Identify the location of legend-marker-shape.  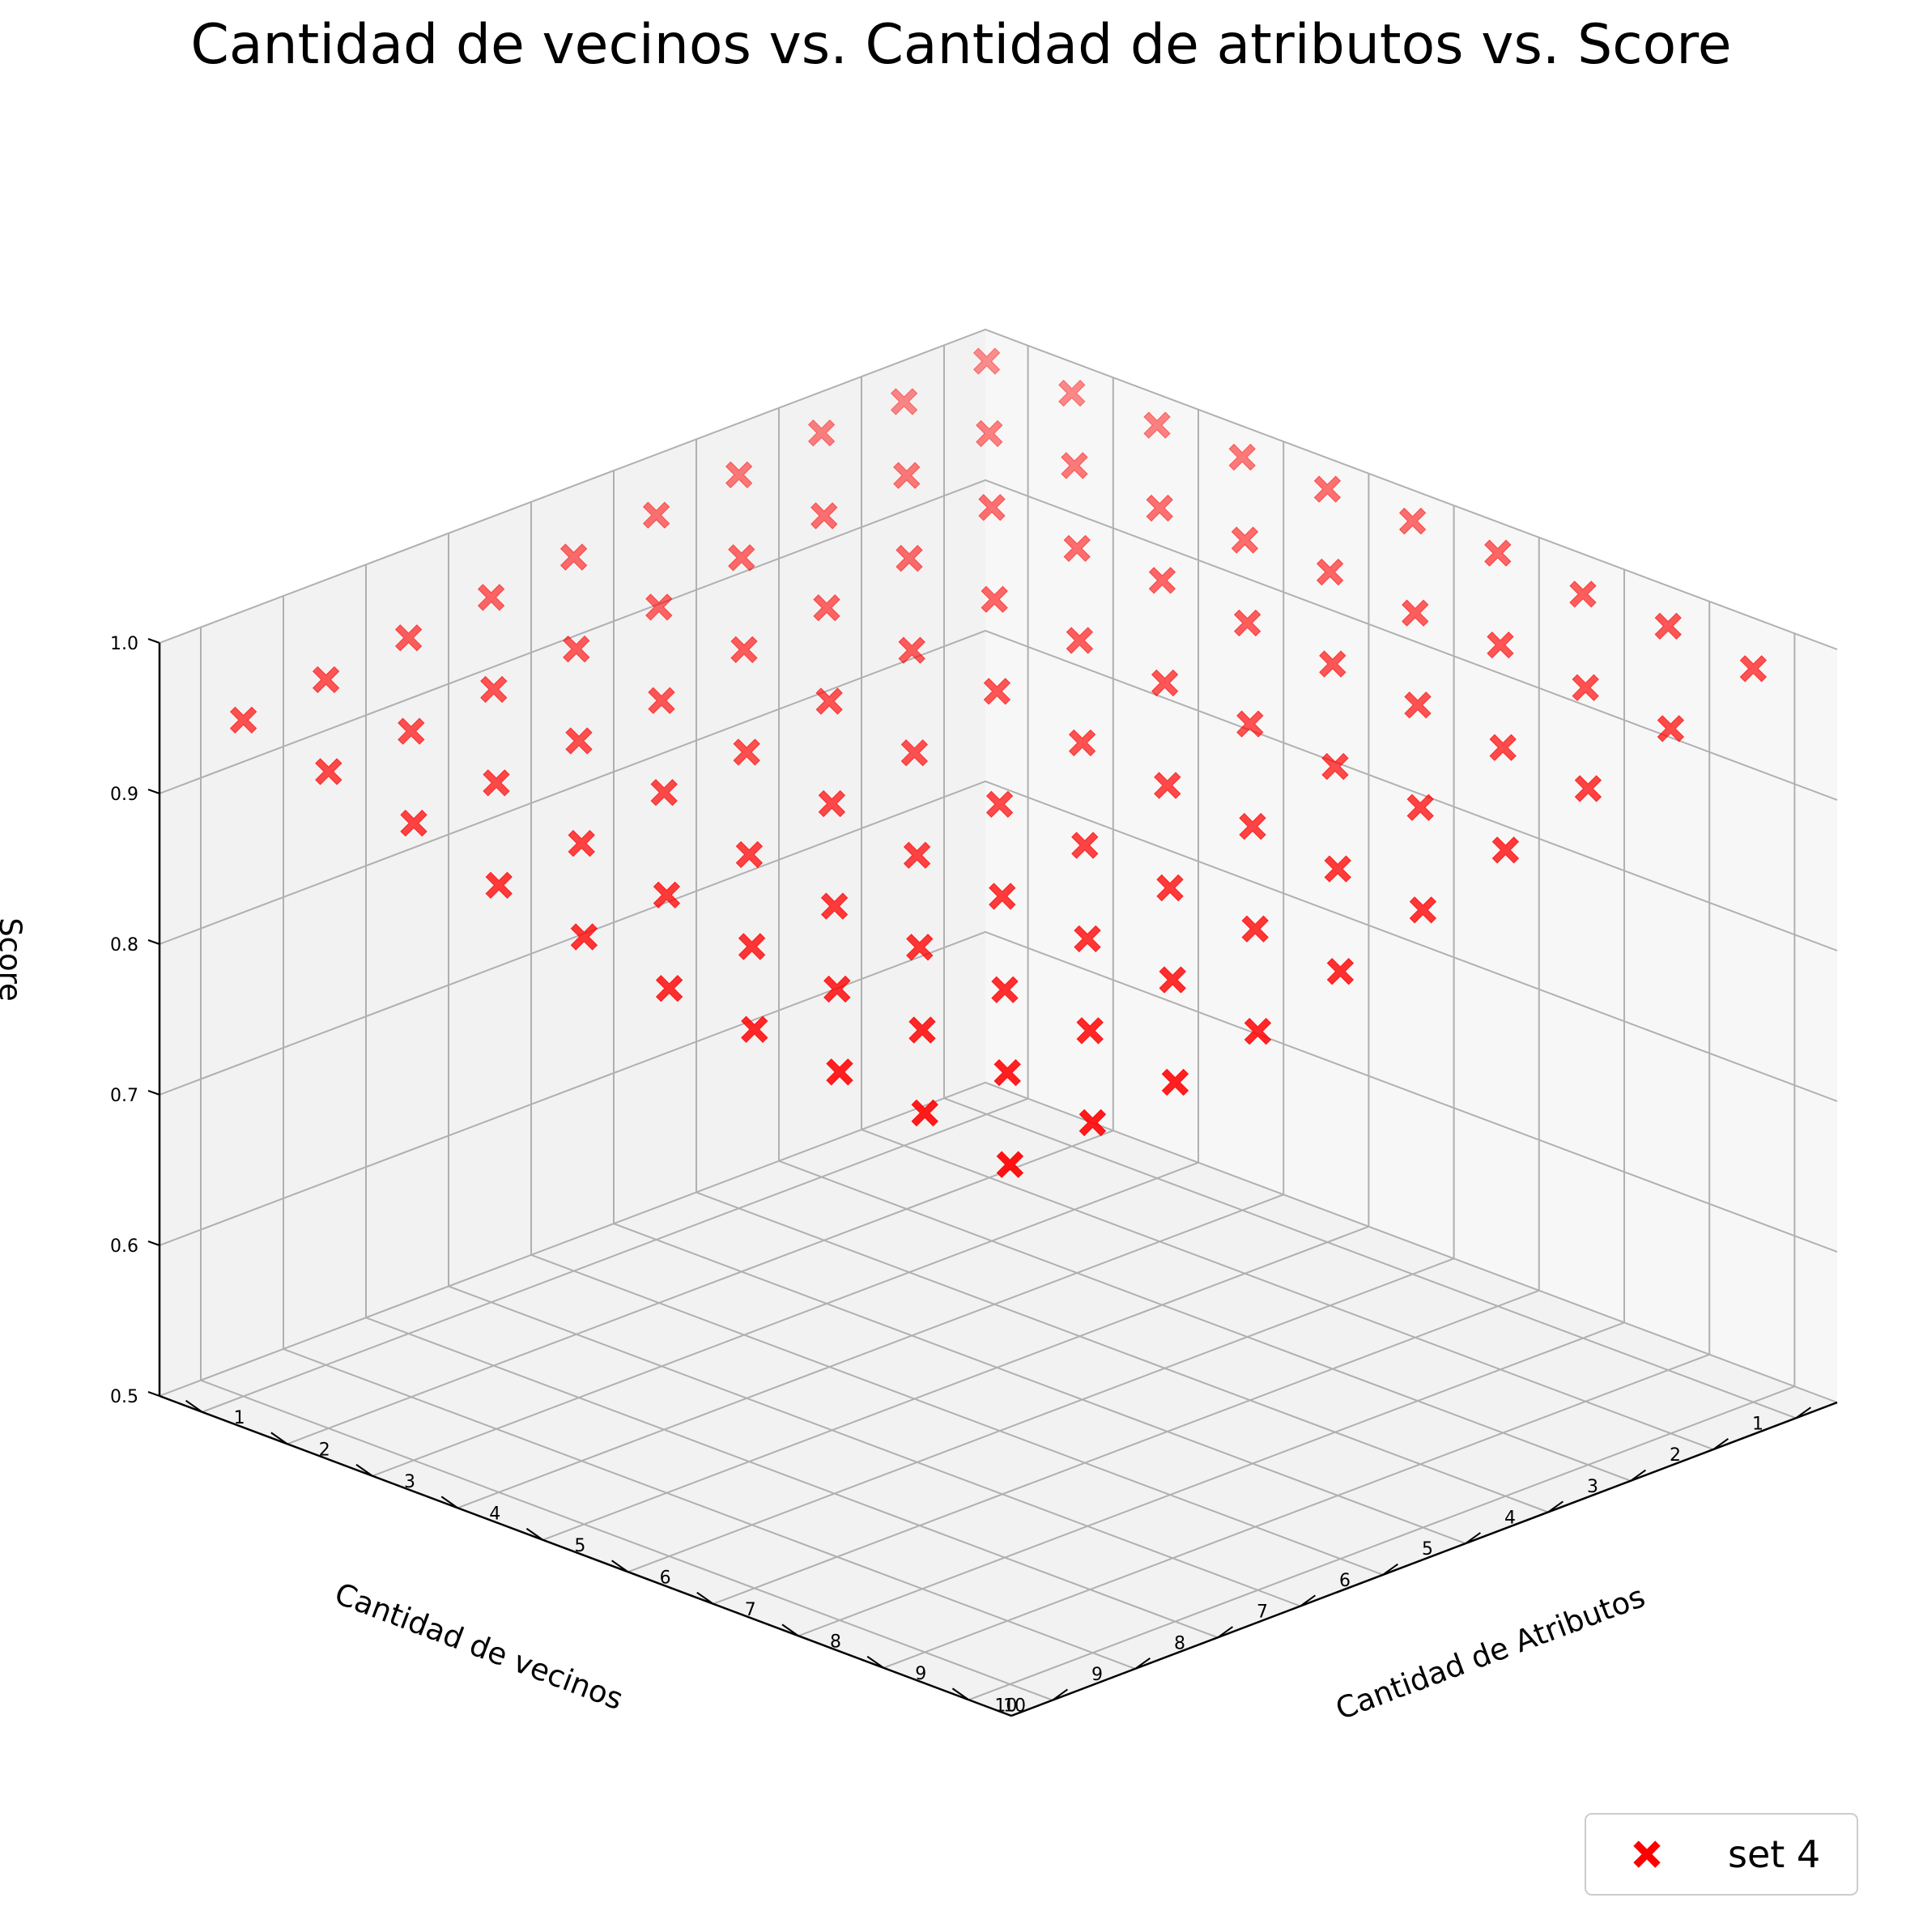
(1647, 1855).